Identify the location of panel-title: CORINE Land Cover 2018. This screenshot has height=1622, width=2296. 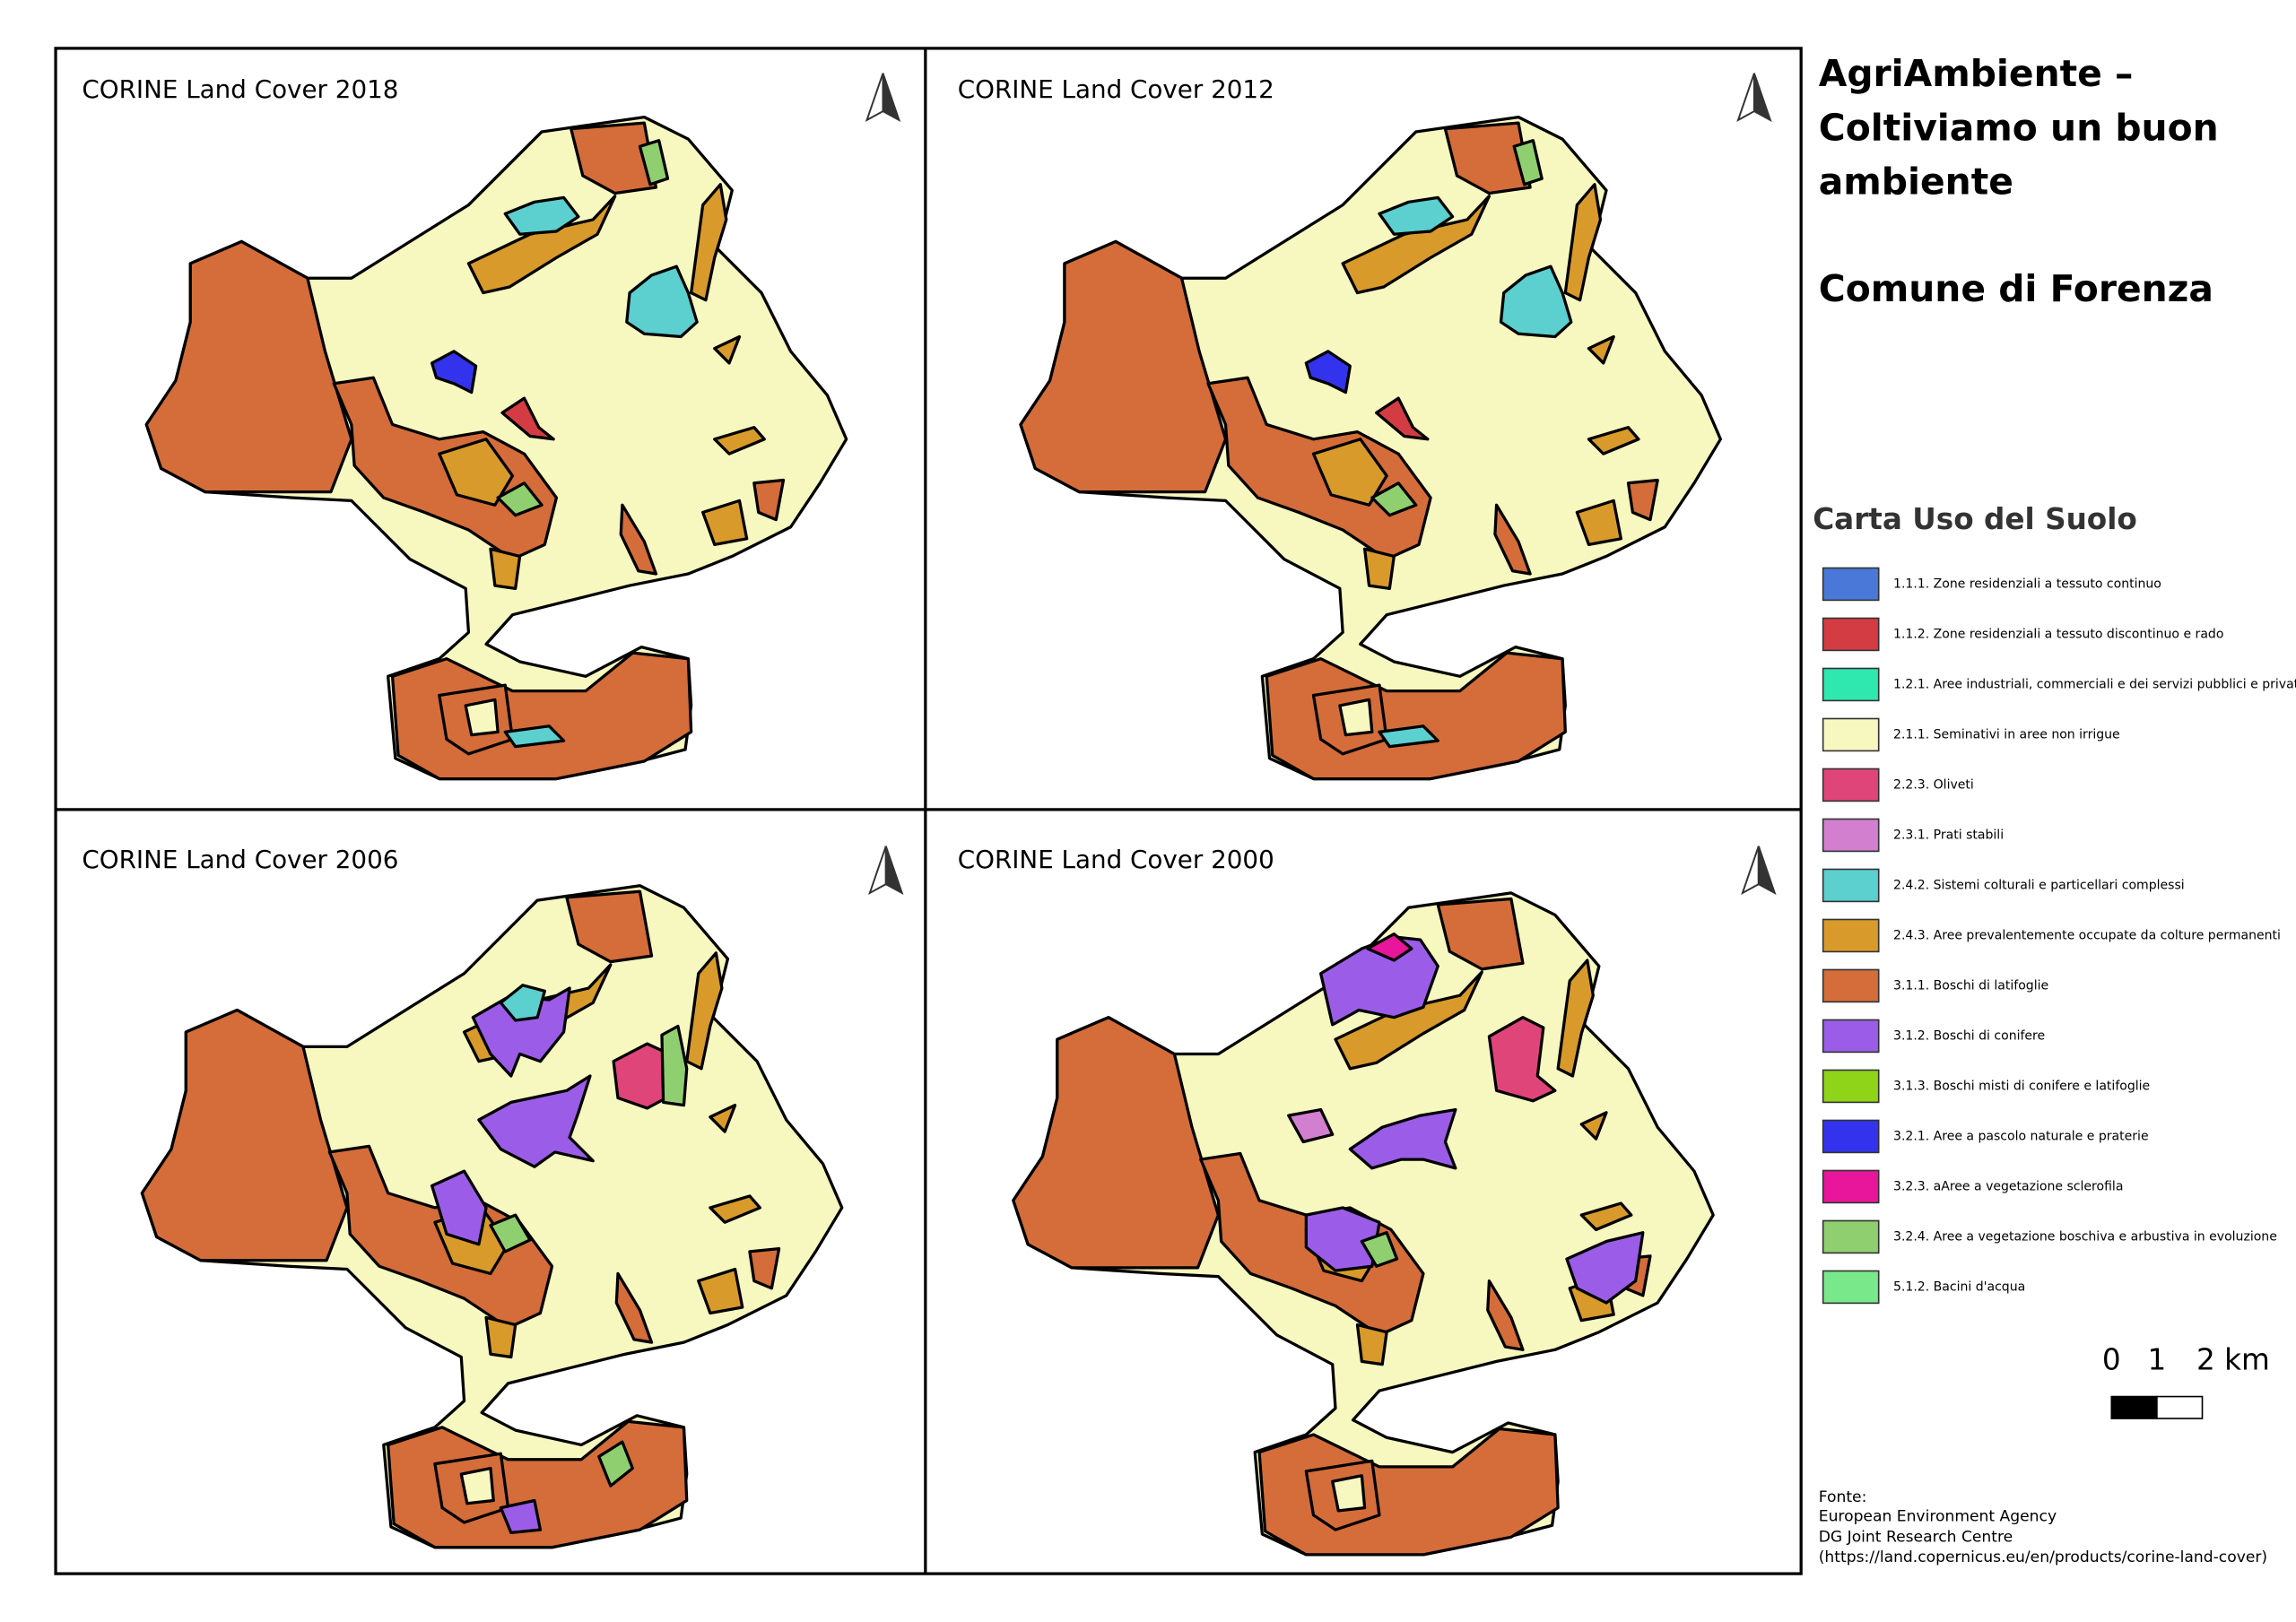
(240, 89).